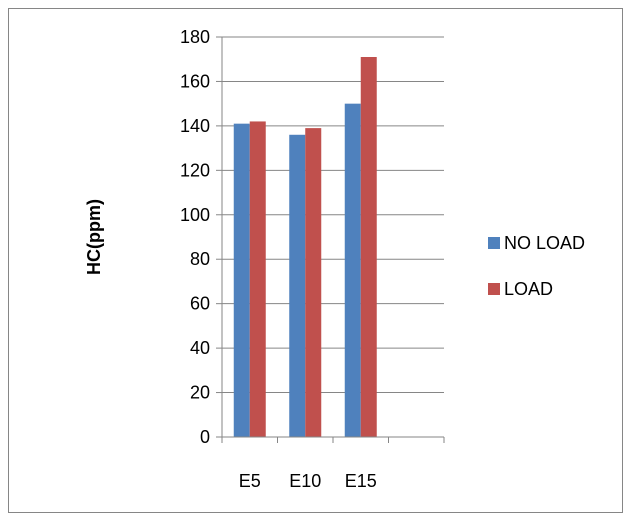 The height and width of the screenshot is (517, 634). Describe the element at coordinates (544, 243) in the screenshot. I see `legend-label-no-load: NO LOAD` at that location.